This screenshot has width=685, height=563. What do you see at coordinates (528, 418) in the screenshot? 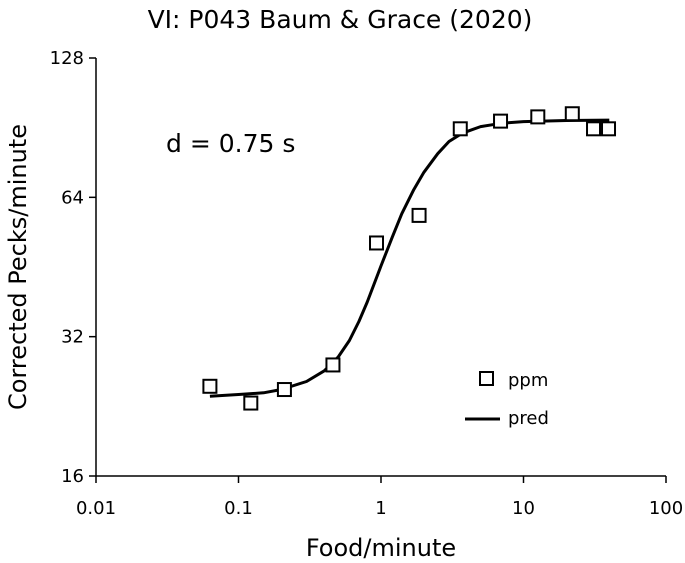
I see `legend-label-pred: pred` at bounding box center [528, 418].